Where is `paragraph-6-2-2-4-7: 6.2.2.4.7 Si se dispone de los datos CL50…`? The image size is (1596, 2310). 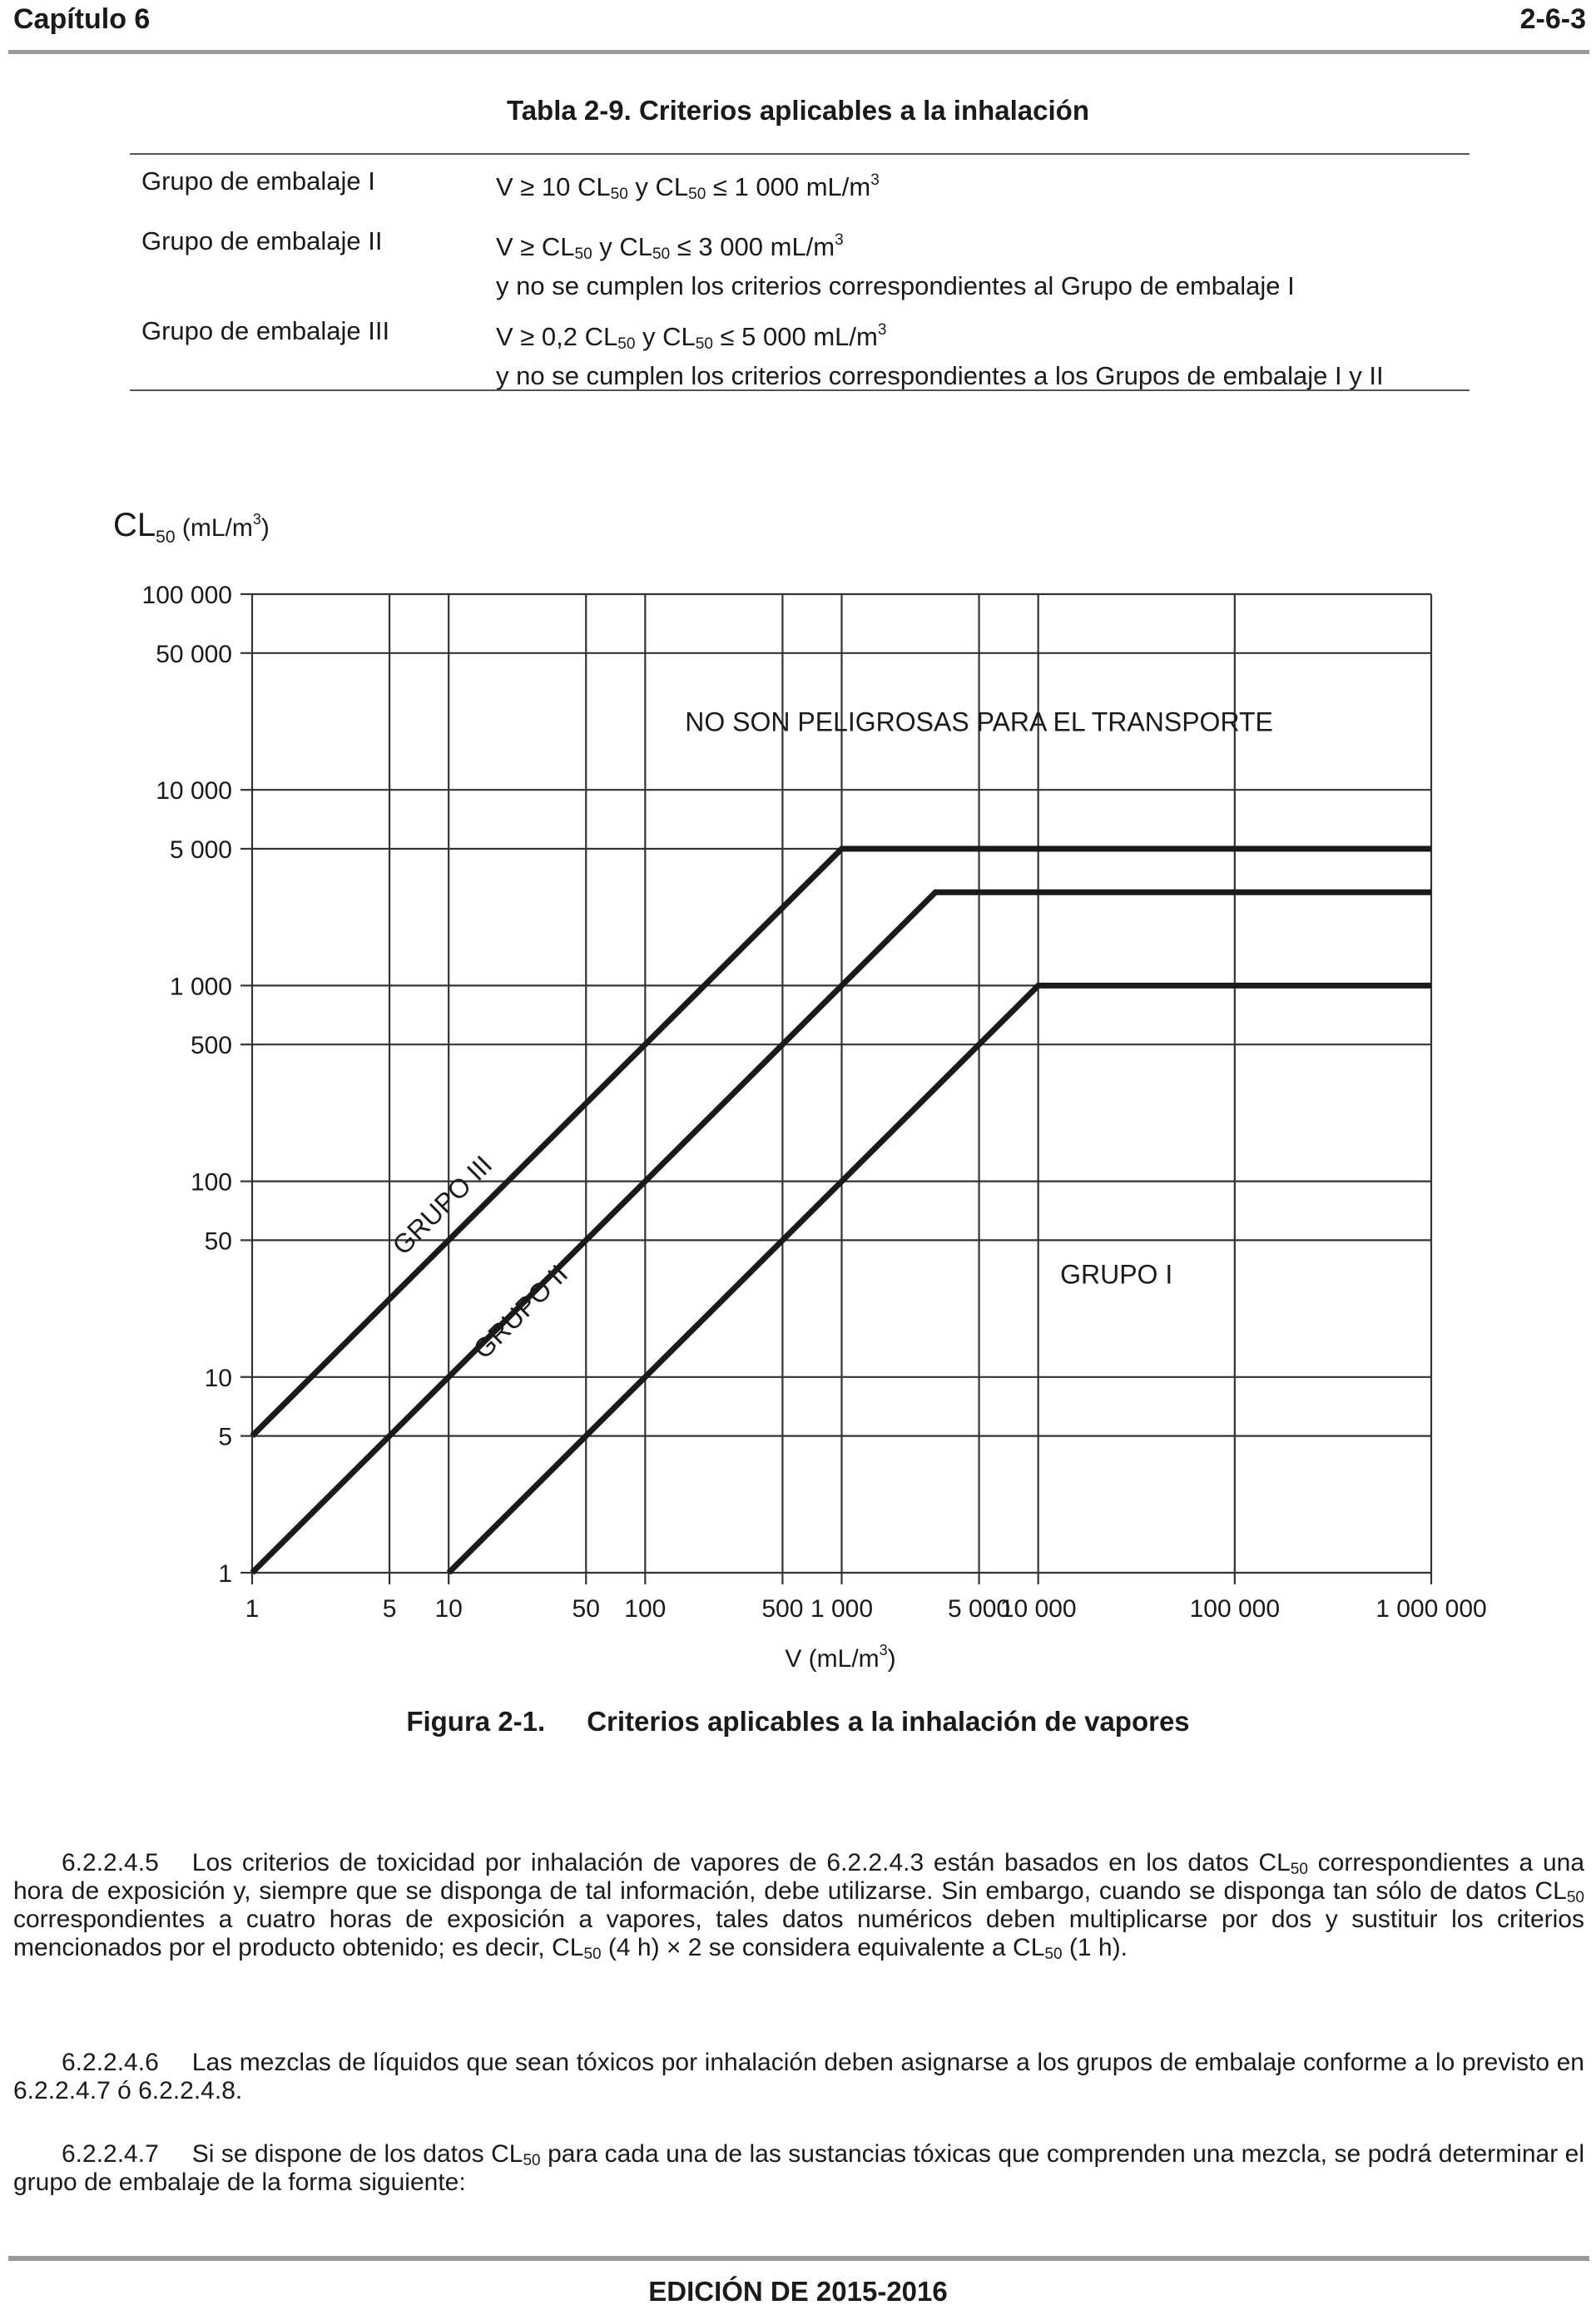
paragraph-6-2-2-4-7: 6.2.2.4.7 Si se dispone de los datos CL50… is located at coordinates (798, 2168).